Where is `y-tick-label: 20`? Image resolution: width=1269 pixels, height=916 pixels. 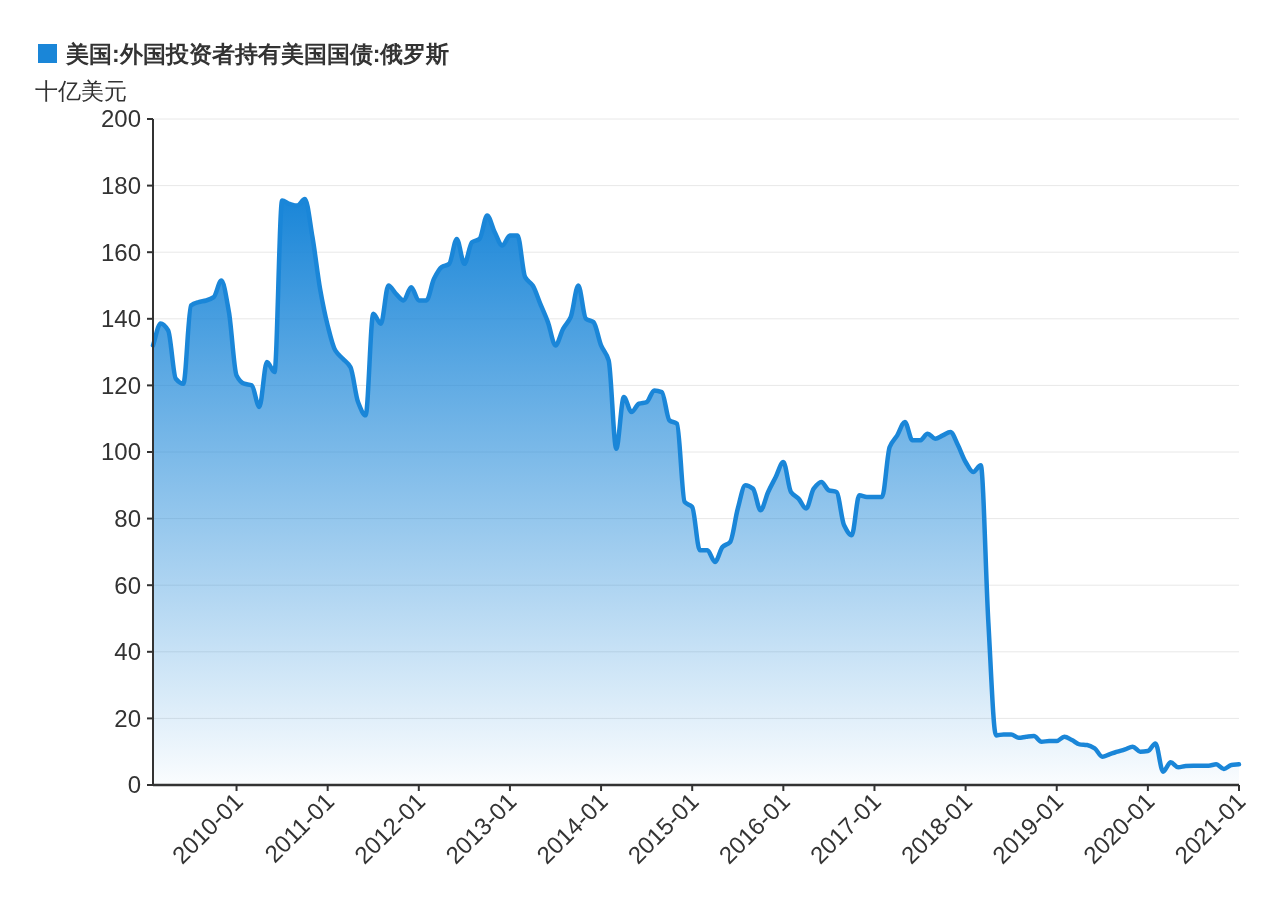
y-tick-label: 20 is located at coordinates (127, 718).